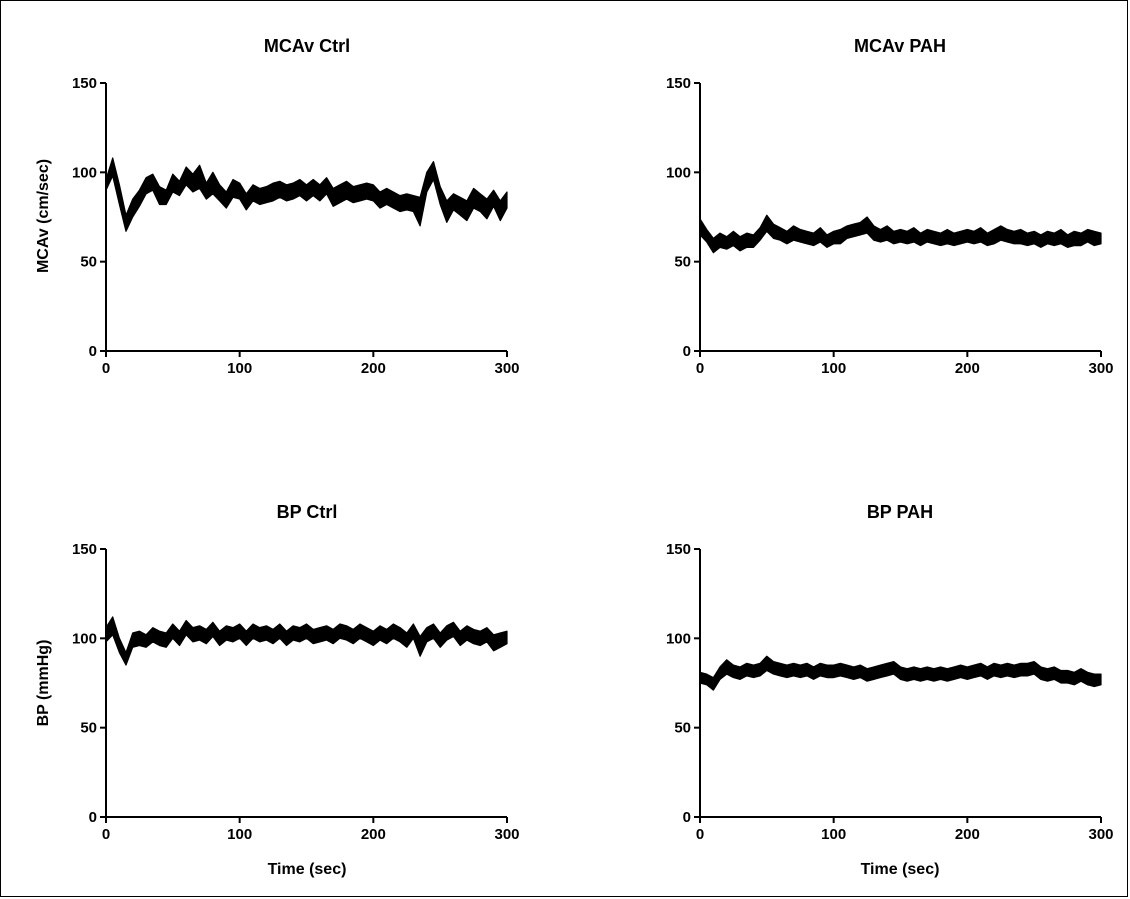 The width and height of the screenshot is (1130, 899). Describe the element at coordinates (900, 46) in the screenshot. I see `panel-title: MCAv PAH` at that location.